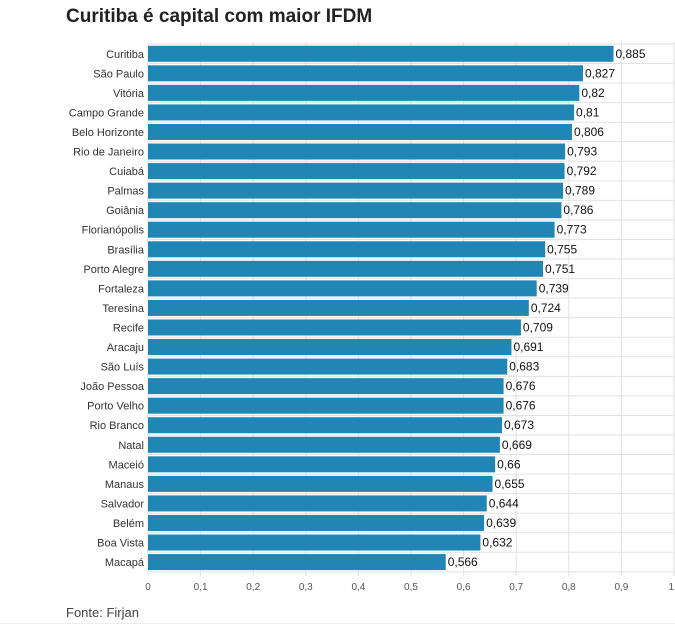  I want to click on x-tick-label: 0,2, so click(253, 587).